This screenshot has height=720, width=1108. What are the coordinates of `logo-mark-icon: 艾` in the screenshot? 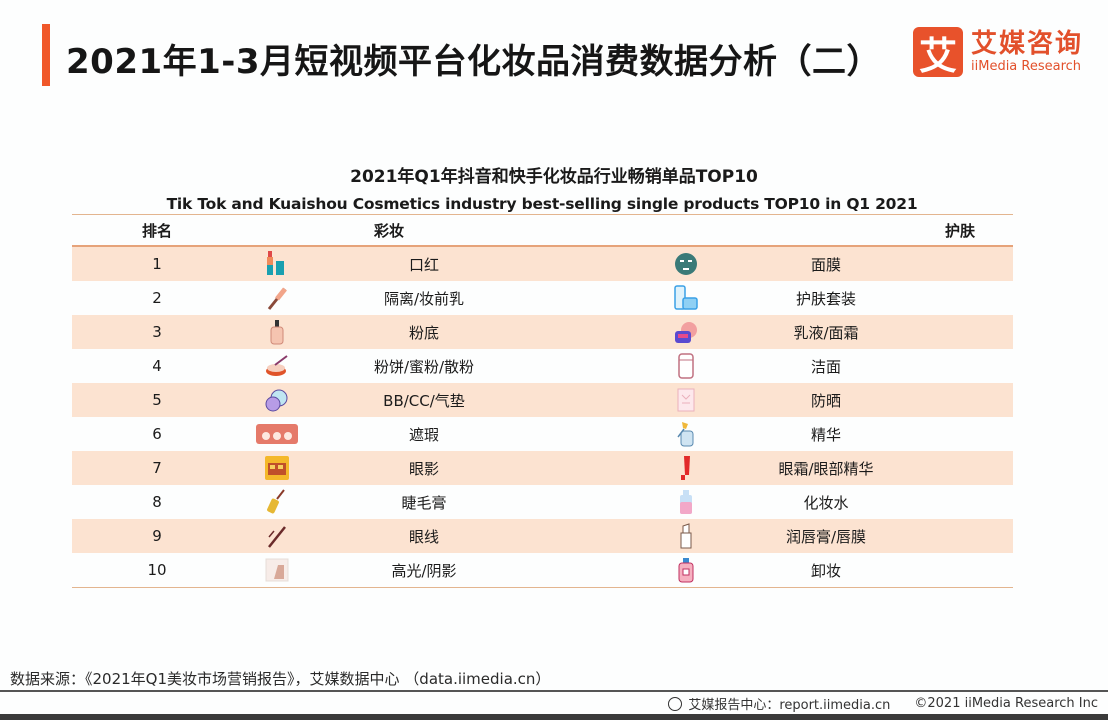 It's located at (938, 52).